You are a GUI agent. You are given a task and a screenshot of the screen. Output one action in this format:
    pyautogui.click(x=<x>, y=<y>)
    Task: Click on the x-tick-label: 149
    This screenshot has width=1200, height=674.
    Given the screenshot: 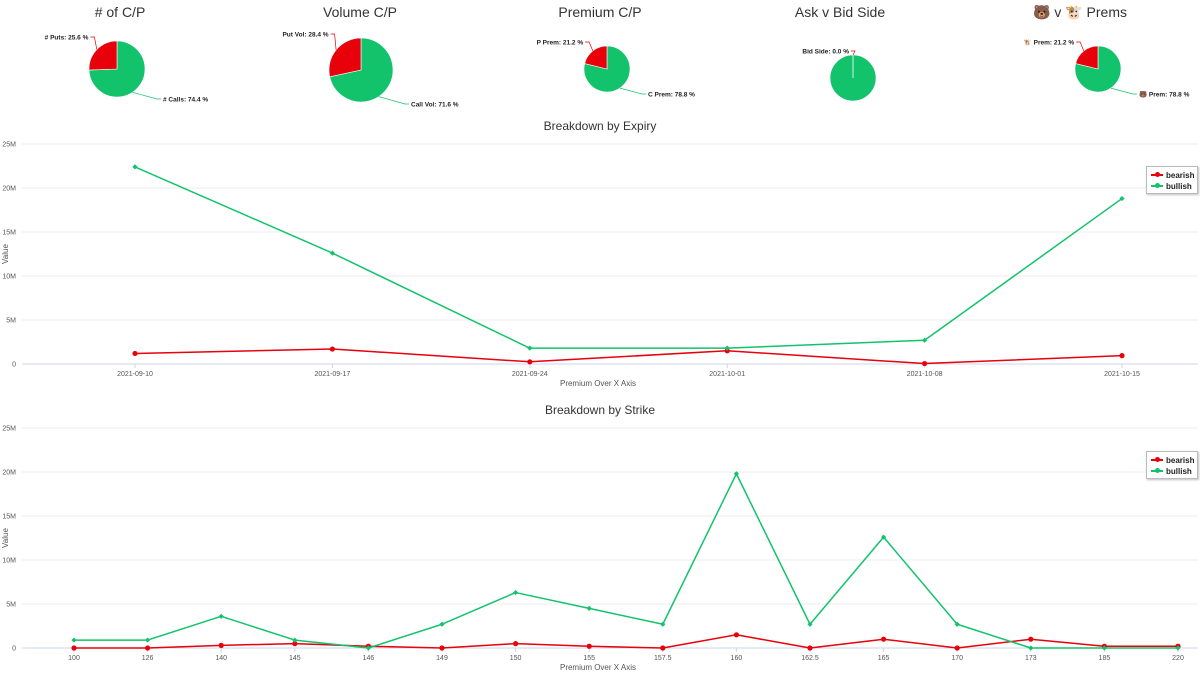 What is the action you would take?
    pyautogui.click(x=442, y=658)
    